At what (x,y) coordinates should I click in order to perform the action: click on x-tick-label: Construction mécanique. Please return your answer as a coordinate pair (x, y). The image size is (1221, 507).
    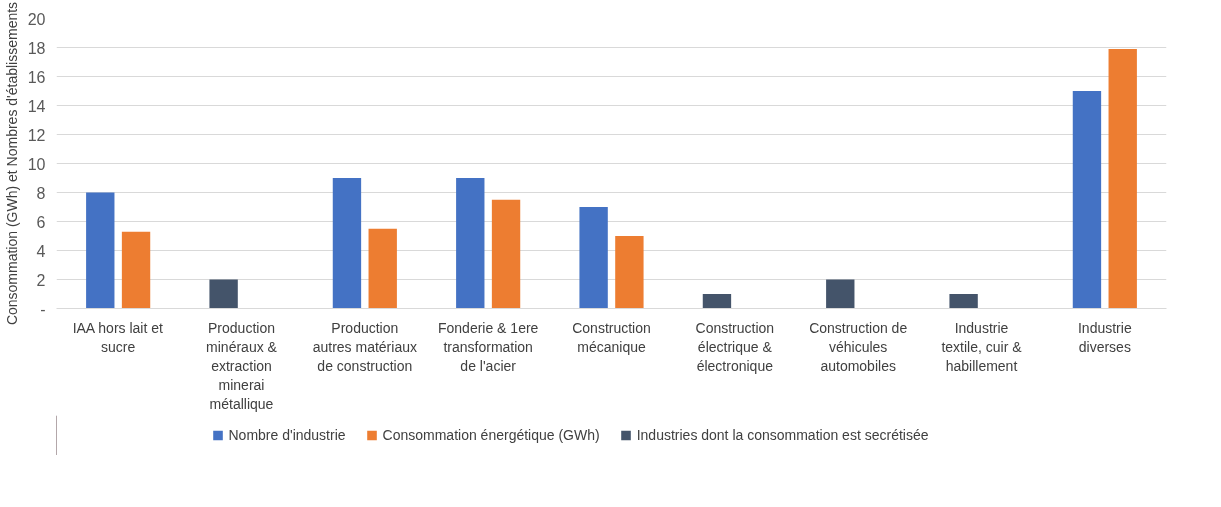
    Looking at the image, I should click on (611, 337).